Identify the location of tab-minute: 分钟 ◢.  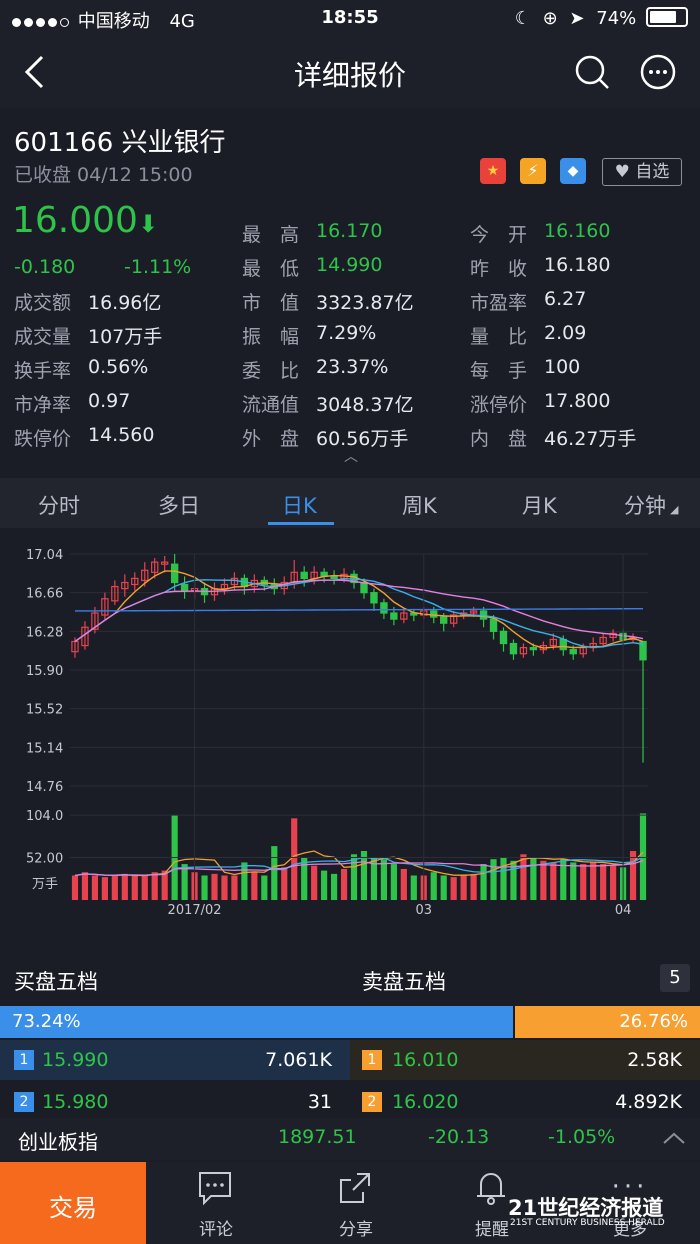
(651, 505).